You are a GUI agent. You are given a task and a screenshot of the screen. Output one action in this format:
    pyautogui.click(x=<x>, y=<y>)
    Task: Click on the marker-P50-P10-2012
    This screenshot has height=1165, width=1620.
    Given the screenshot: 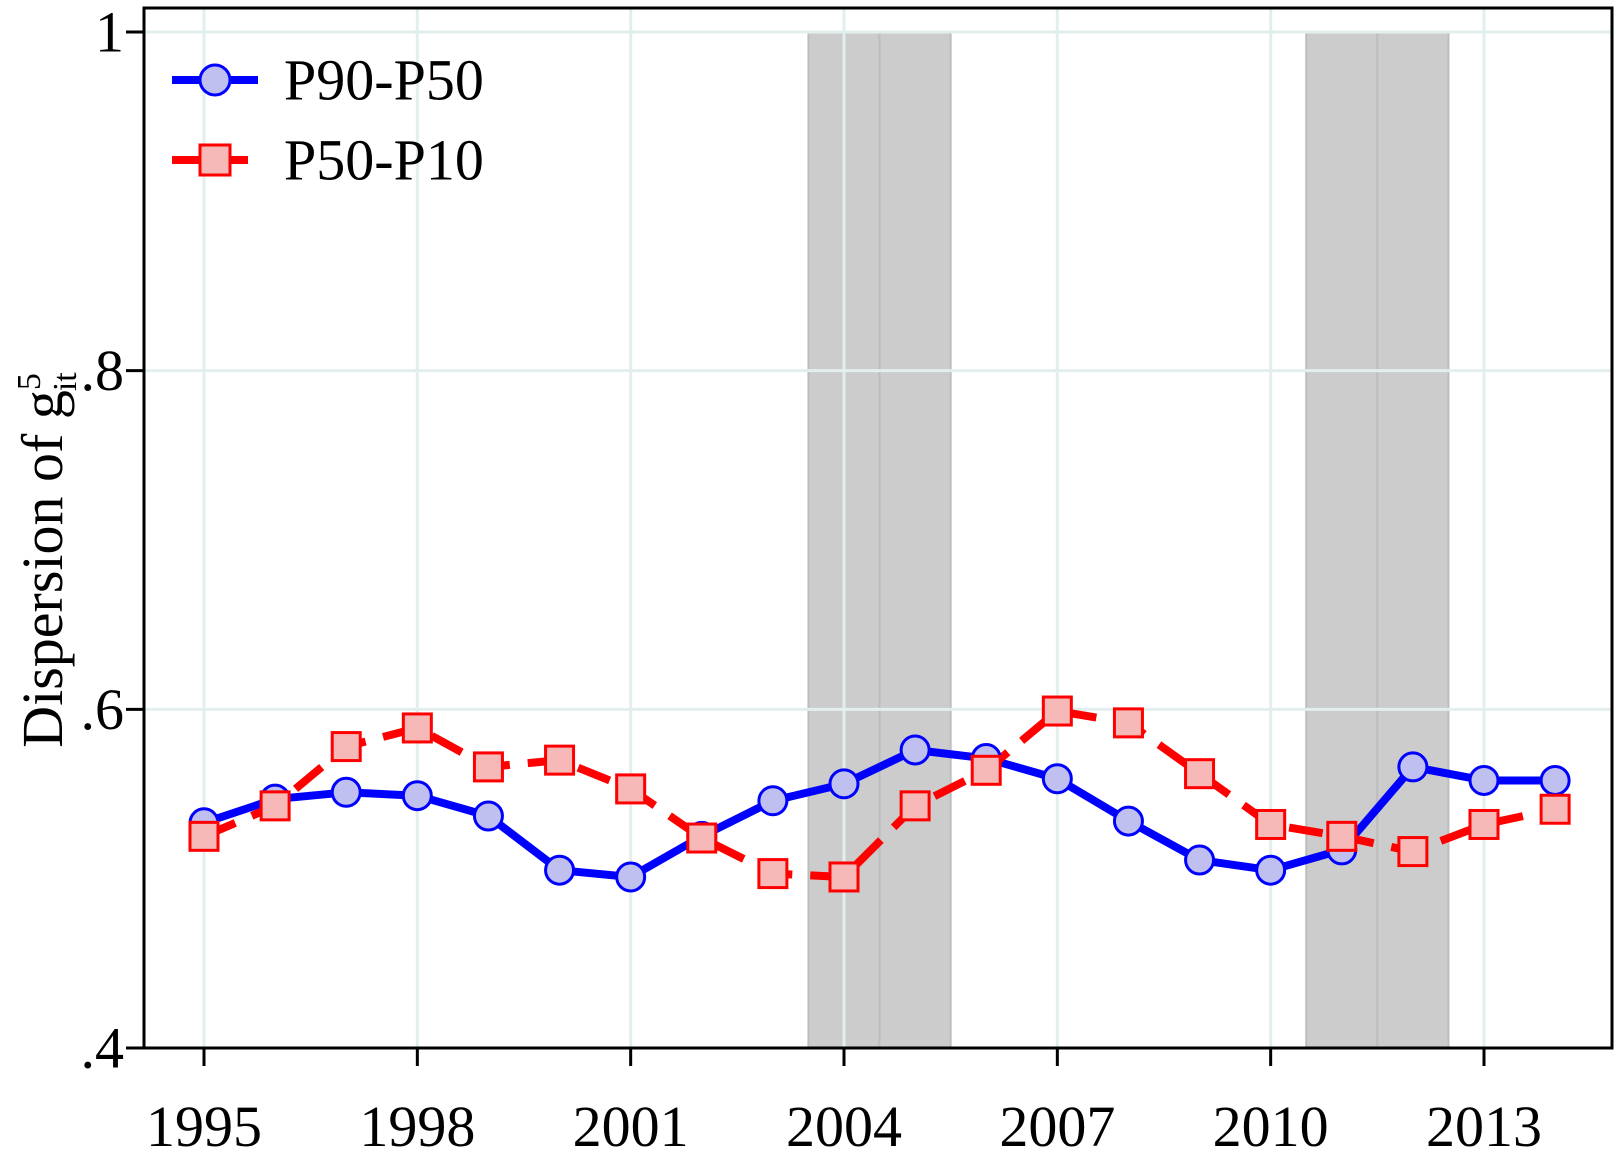 What is the action you would take?
    pyautogui.click(x=1413, y=852)
    